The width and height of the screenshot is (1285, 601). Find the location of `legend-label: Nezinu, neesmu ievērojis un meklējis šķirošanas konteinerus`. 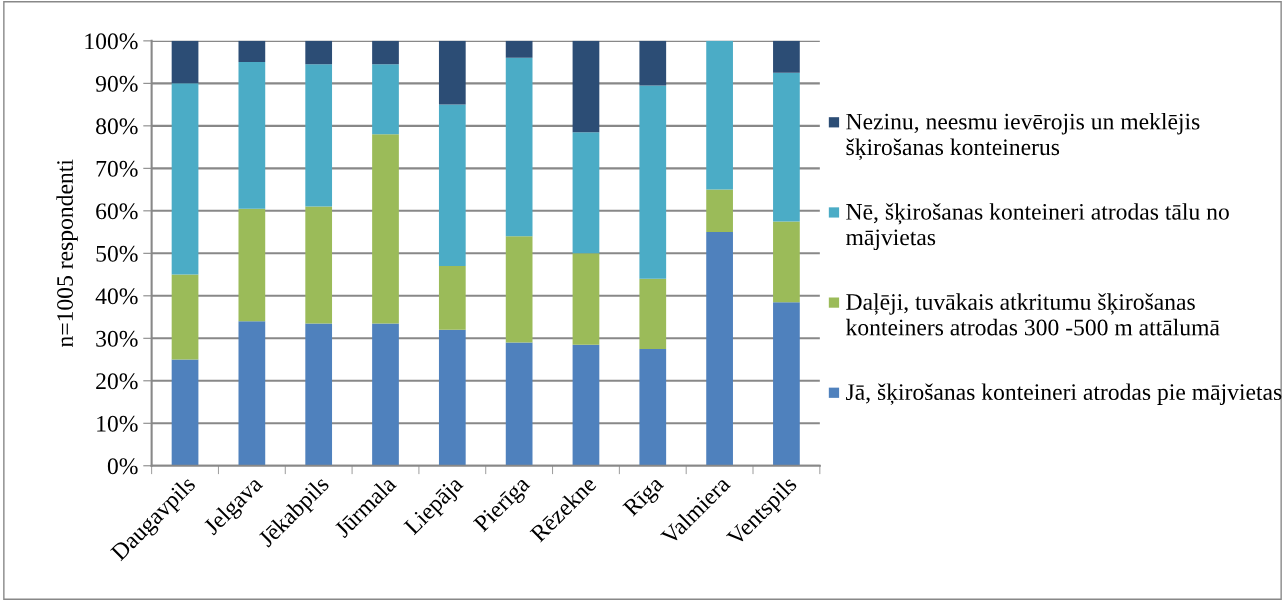

legend-label: Nezinu, neesmu ievērojis un meklējis šķirošanas konteinerus is located at coordinates (1023, 136).